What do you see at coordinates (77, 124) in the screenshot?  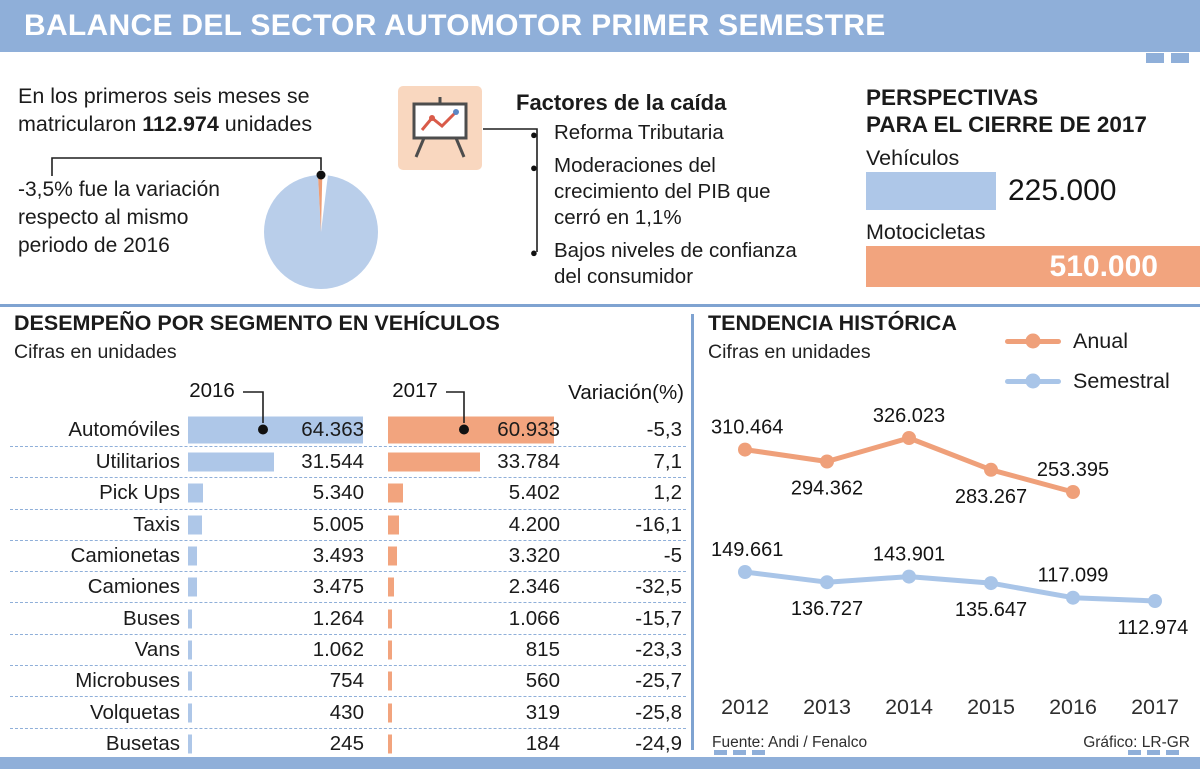 I see `intro-line2: matricularon` at bounding box center [77, 124].